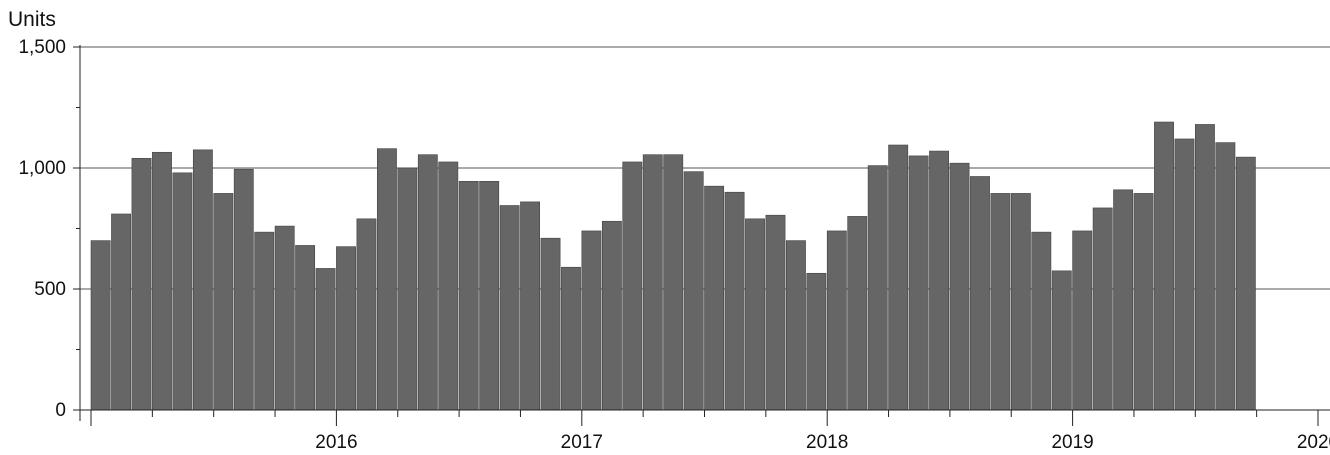  What do you see at coordinates (49, 229) in the screenshot?
I see `y-ticks: 0 500 1,000 1,500` at bounding box center [49, 229].